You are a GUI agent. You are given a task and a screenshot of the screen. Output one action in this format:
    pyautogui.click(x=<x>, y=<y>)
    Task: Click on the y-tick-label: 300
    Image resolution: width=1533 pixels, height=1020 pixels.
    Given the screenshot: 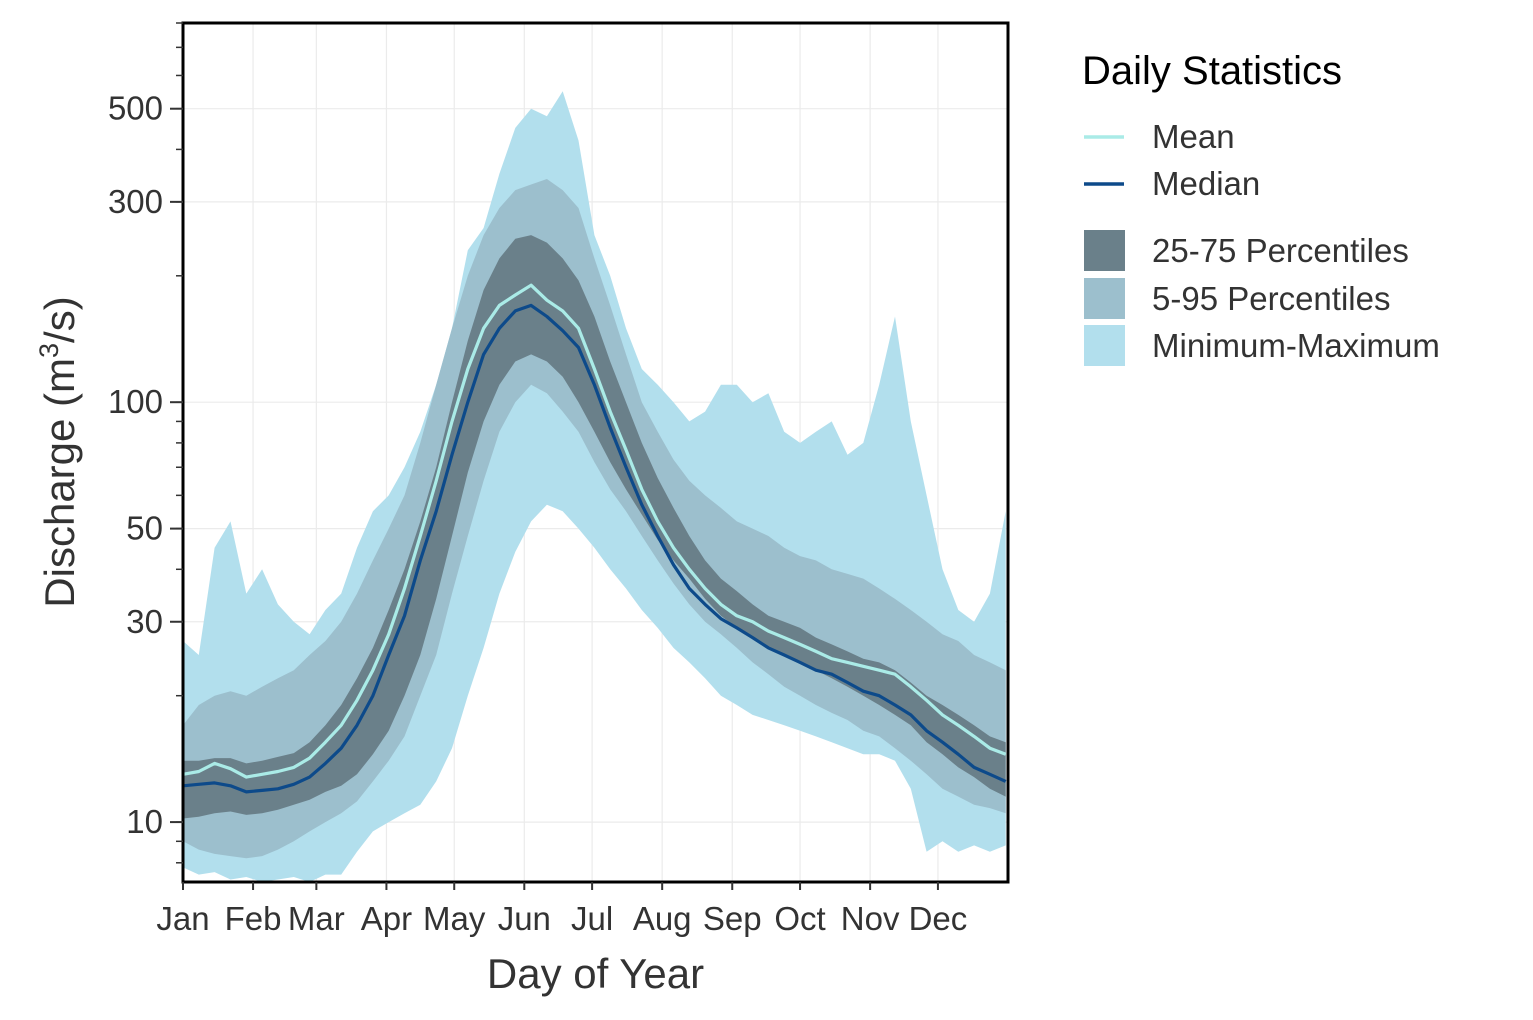 What is the action you would take?
    pyautogui.click(x=135, y=201)
    